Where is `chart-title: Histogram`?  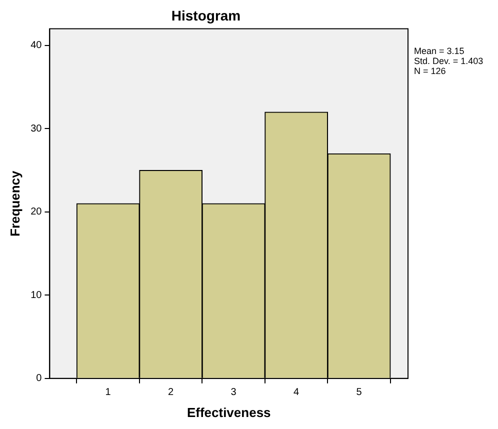 chart-title: Histogram is located at coordinates (206, 15).